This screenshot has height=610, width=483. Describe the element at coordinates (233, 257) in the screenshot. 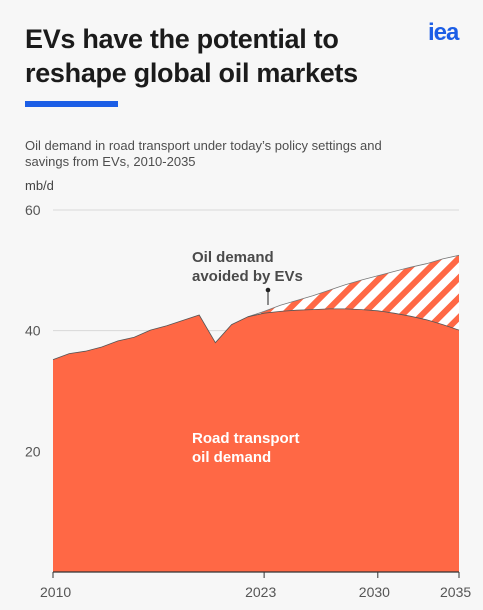

I see `ev-label-line-1: Oil demand` at that location.